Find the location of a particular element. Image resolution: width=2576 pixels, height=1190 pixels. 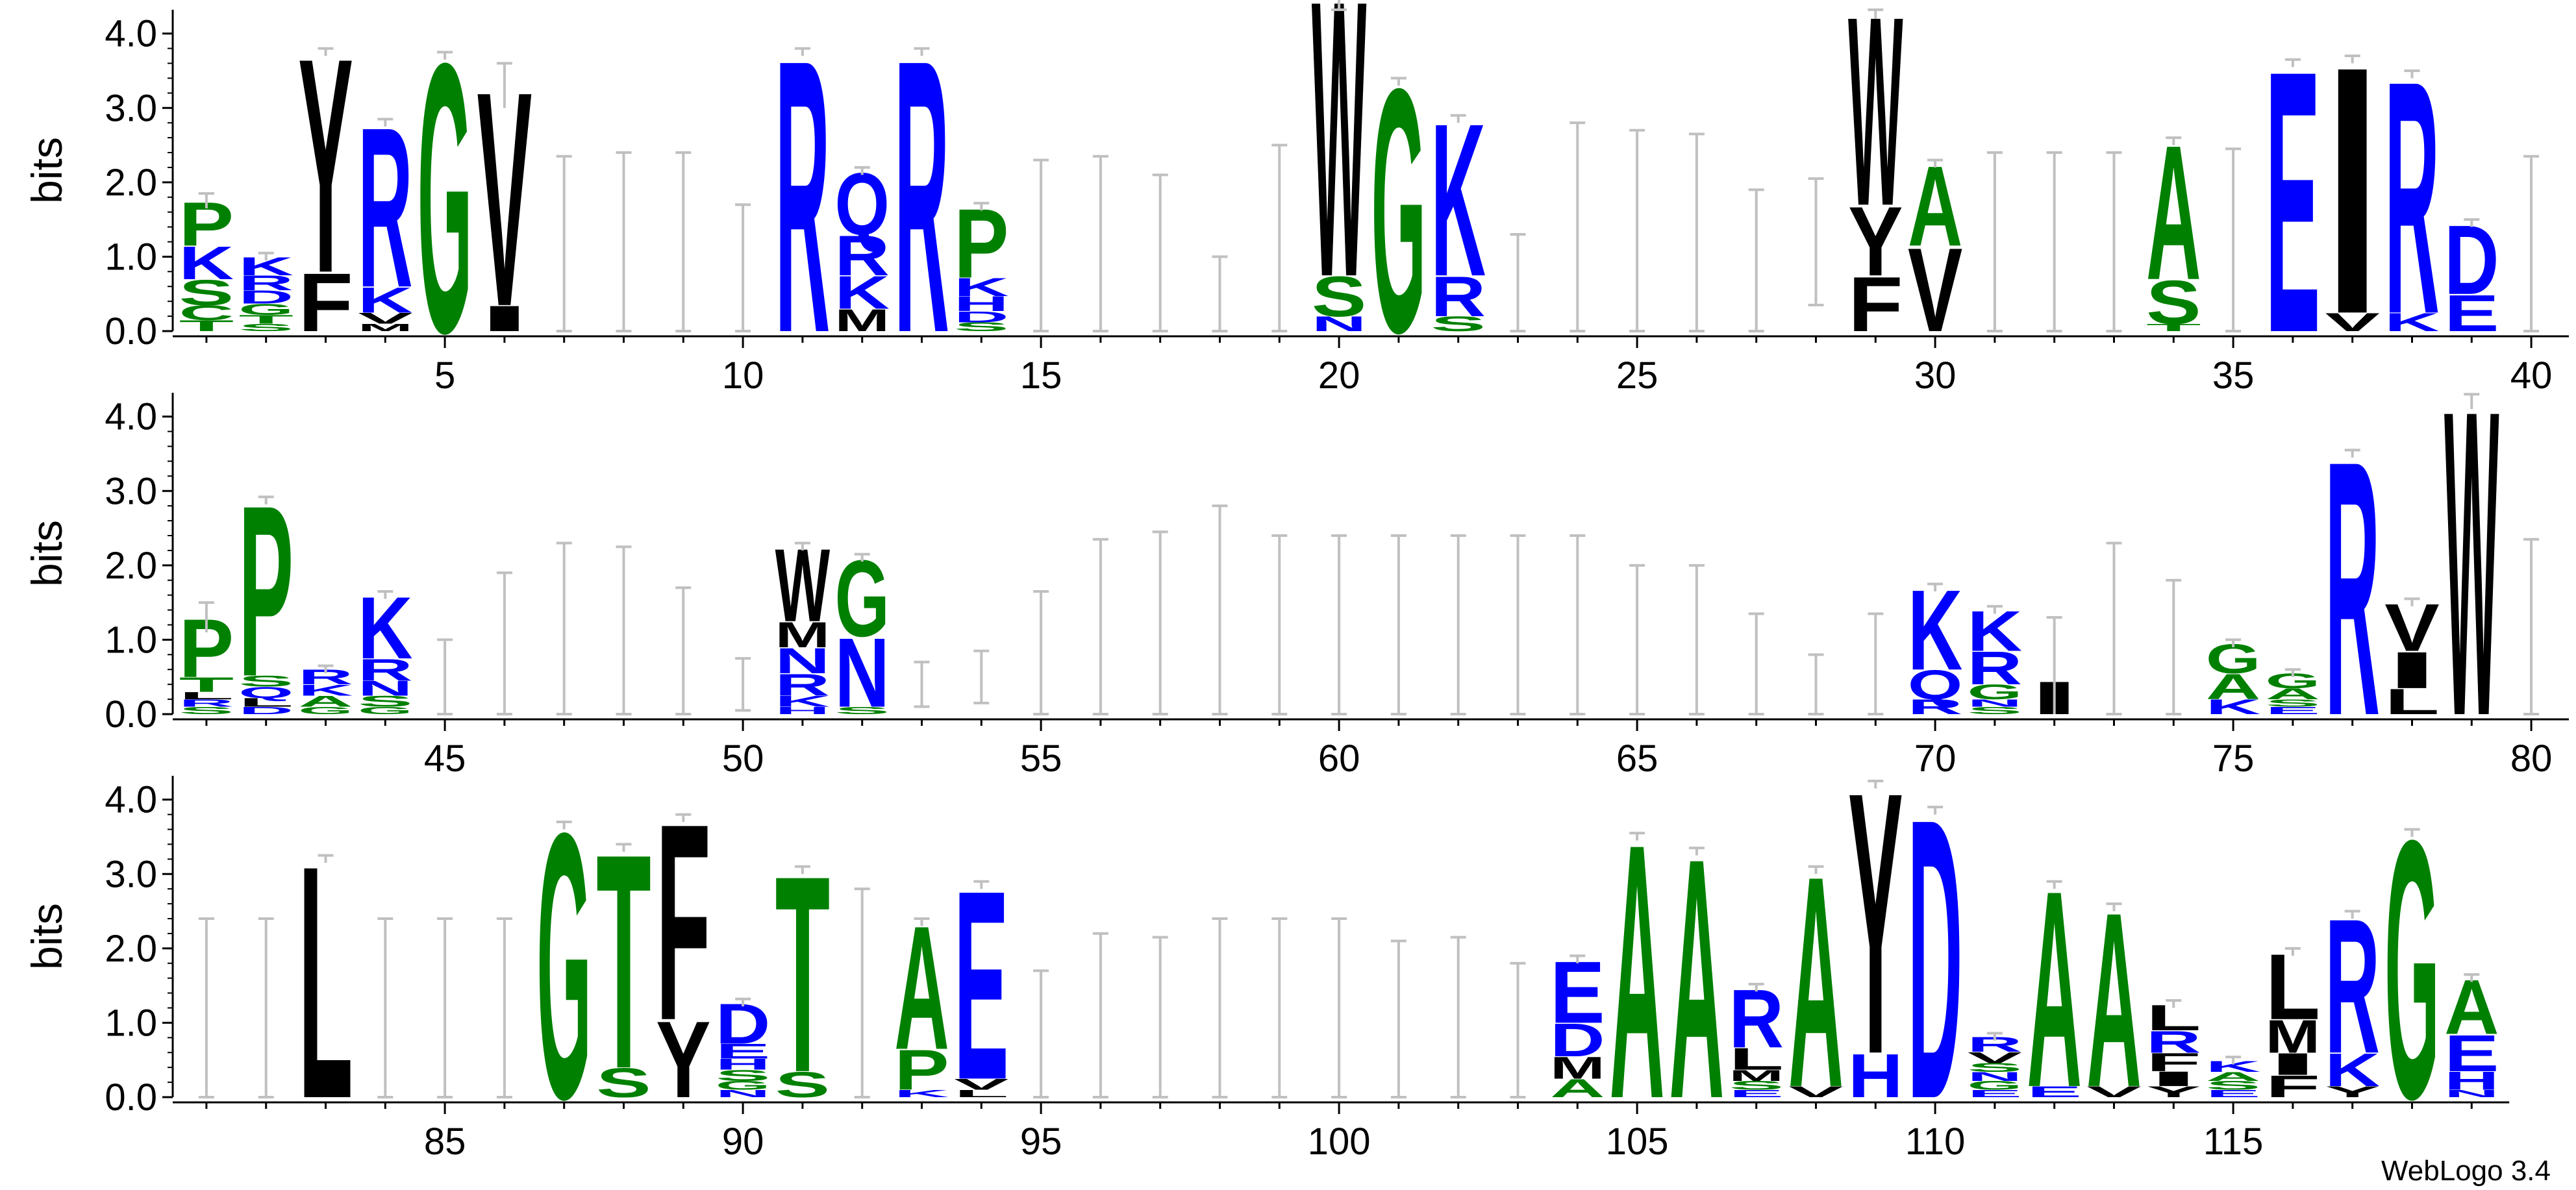

logo-letter: W is located at coordinates (2471, 563).